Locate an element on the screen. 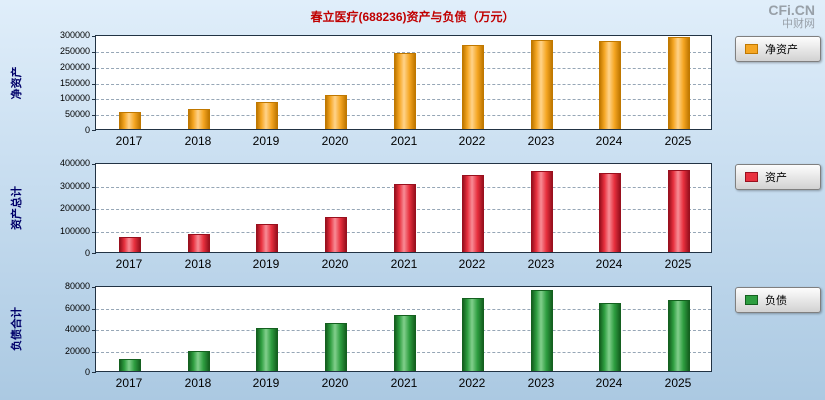  total-assets-legend-swatch is located at coordinates (751, 177).